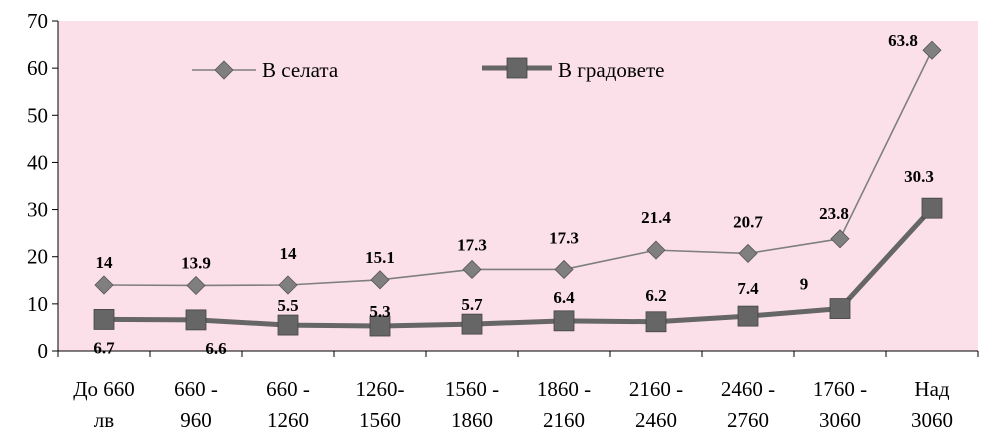 Image resolution: width=982 pixels, height=436 pixels. What do you see at coordinates (840, 389) in the screenshot?
I see `x-category-label: 1760 -` at bounding box center [840, 389].